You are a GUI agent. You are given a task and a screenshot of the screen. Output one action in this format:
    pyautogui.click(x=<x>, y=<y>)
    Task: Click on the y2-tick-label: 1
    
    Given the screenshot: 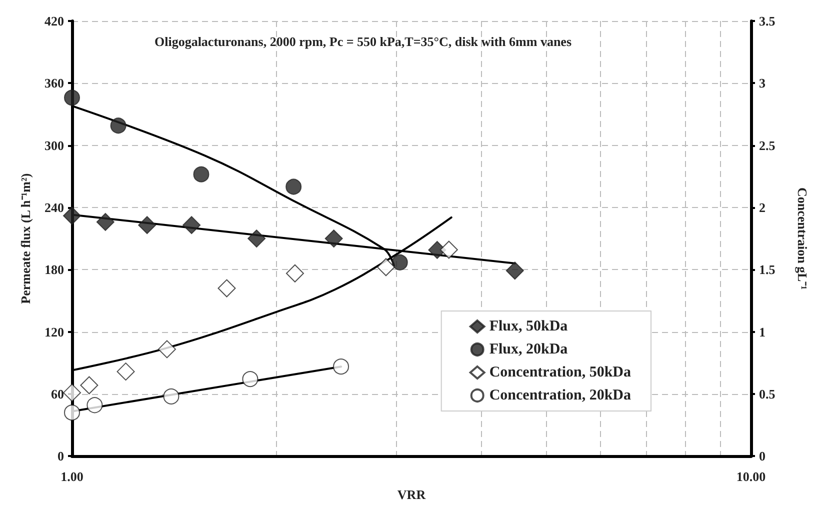 What is the action you would take?
    pyautogui.click(x=762, y=332)
    